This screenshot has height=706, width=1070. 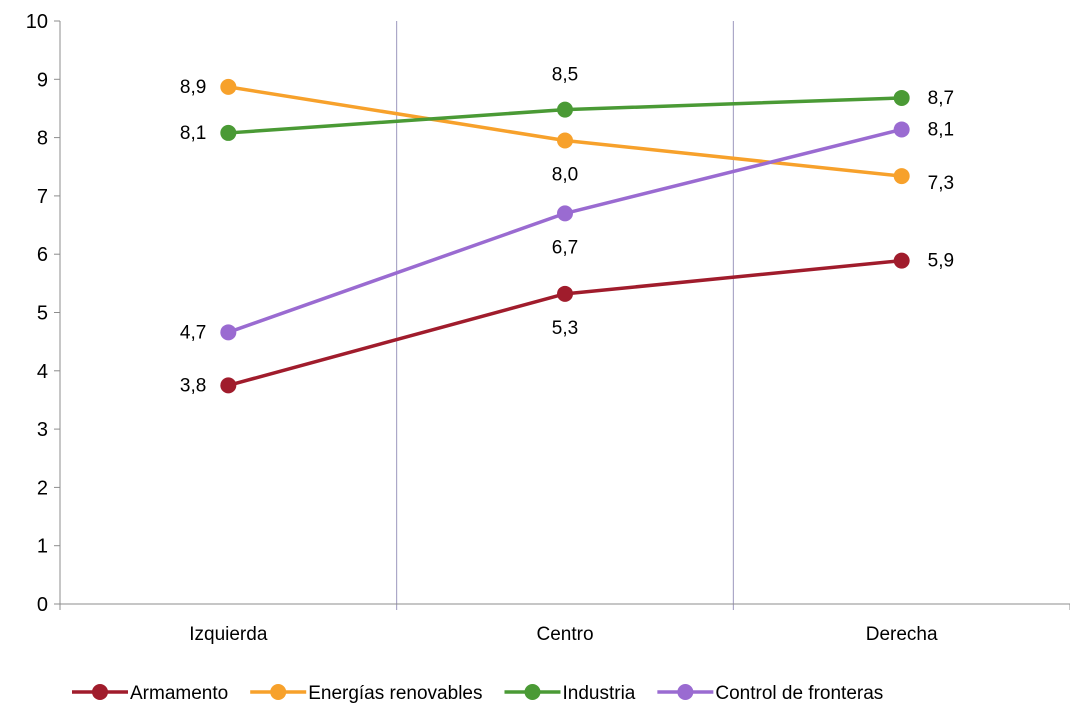 I want to click on data-label-energias-renovables: 7,3, so click(x=941, y=183).